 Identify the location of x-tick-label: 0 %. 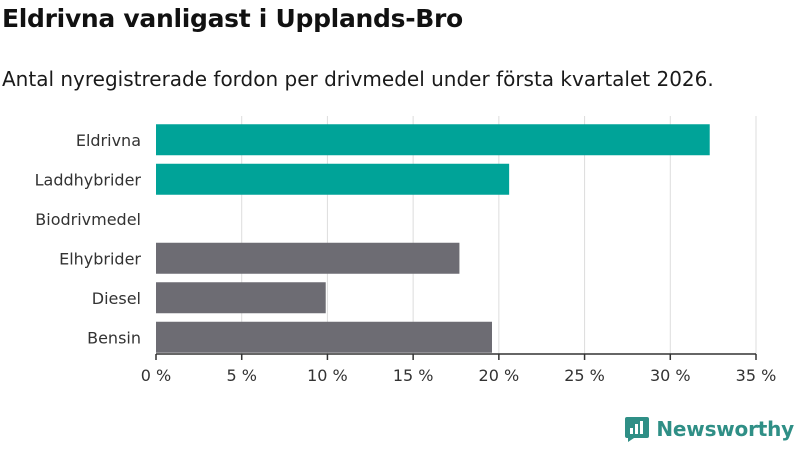
(156, 375).